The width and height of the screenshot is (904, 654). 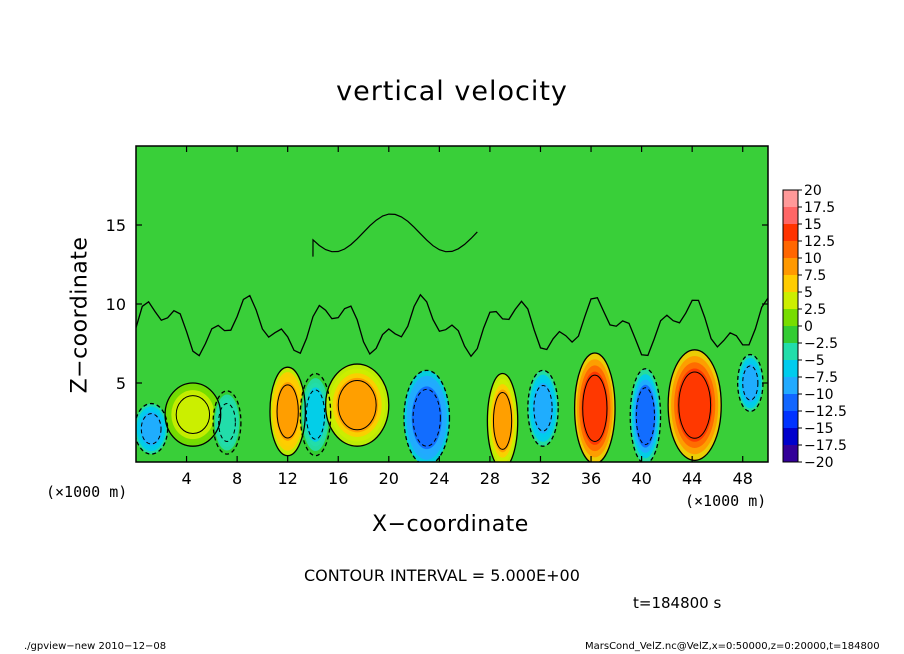 What do you see at coordinates (825, 446) in the screenshot?
I see `colorbar-label-15: −17.5` at bounding box center [825, 446].